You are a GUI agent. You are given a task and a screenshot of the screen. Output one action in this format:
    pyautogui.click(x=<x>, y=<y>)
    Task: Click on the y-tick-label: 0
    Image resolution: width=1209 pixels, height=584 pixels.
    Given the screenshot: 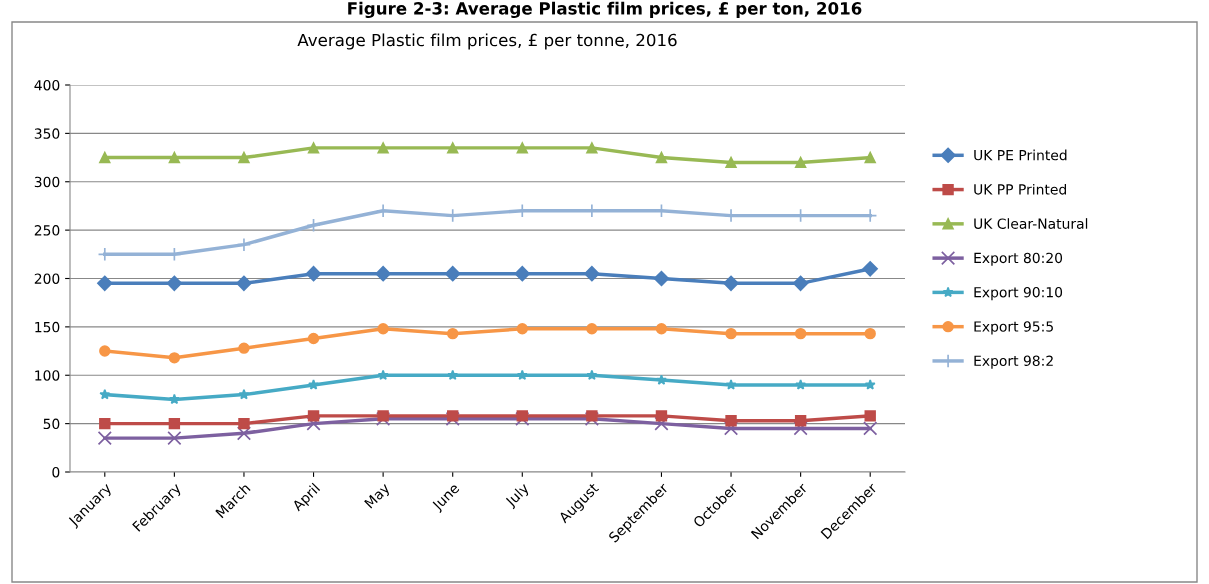 What is the action you would take?
    pyautogui.click(x=56, y=472)
    